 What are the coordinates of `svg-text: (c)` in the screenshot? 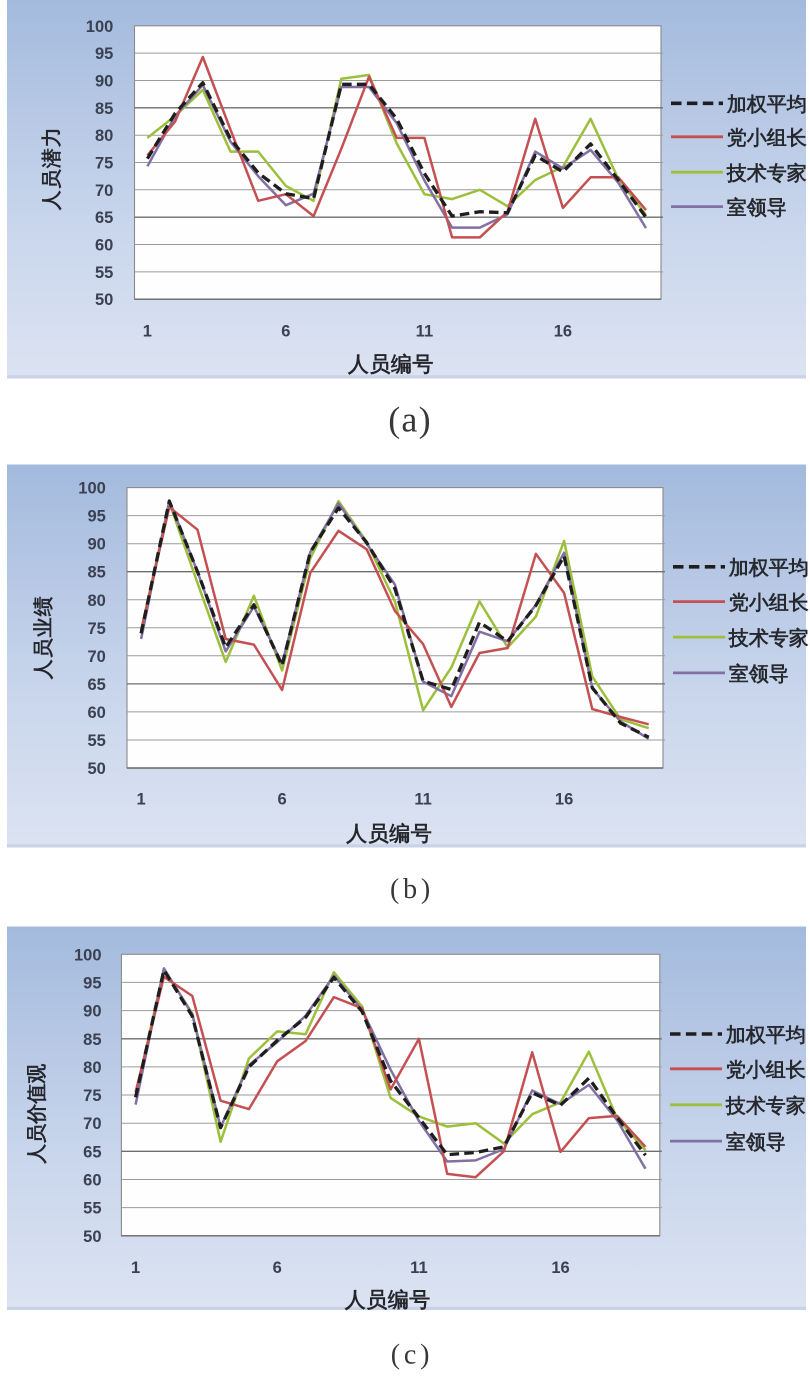 It's located at (412, 1354).